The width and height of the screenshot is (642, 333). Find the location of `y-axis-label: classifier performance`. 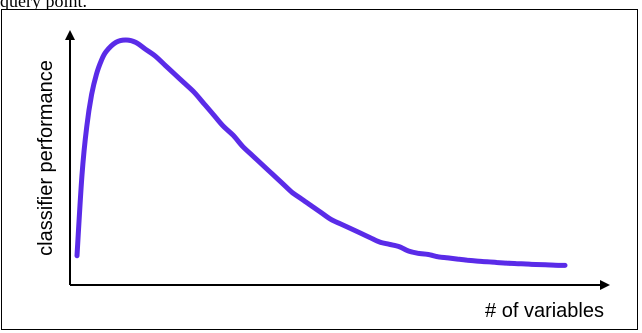

y-axis-label: classifier performance is located at coordinates (46, 158).